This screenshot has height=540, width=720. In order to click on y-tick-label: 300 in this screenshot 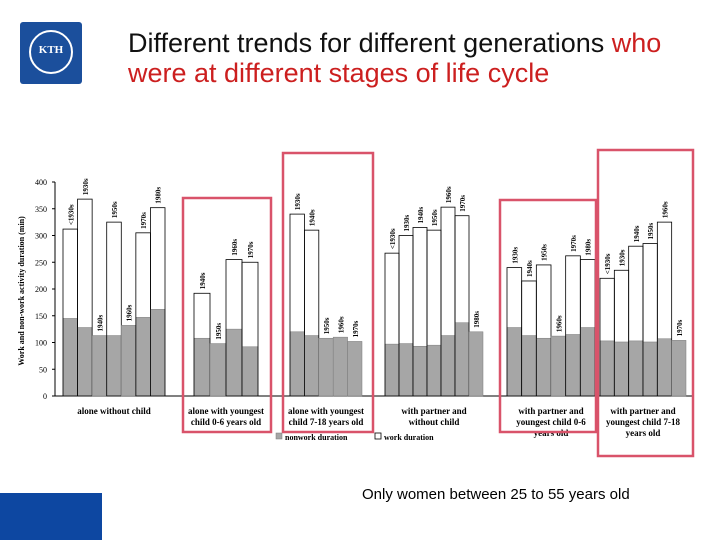, I will do `click(41, 236)`.